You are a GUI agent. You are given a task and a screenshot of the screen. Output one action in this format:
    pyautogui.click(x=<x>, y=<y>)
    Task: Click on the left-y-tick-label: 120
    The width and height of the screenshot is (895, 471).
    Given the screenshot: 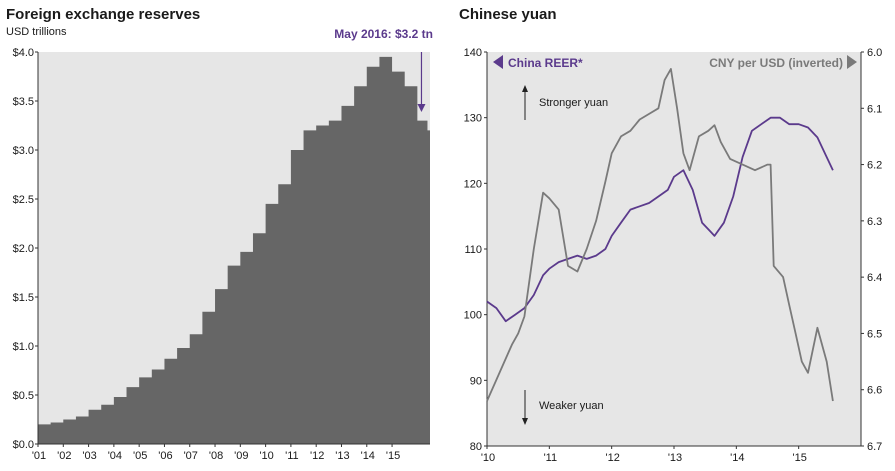 What is the action you would take?
    pyautogui.click(x=473, y=184)
    